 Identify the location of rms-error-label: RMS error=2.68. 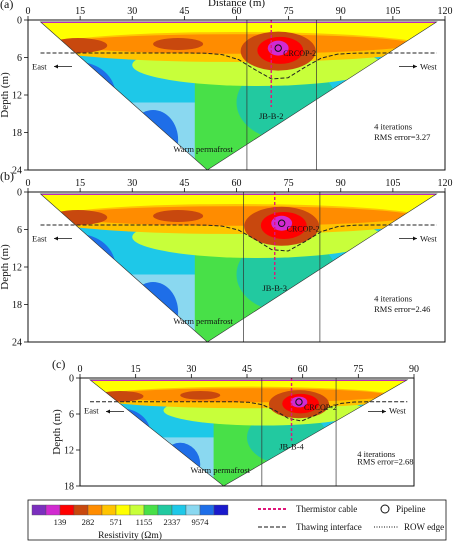
(385, 461).